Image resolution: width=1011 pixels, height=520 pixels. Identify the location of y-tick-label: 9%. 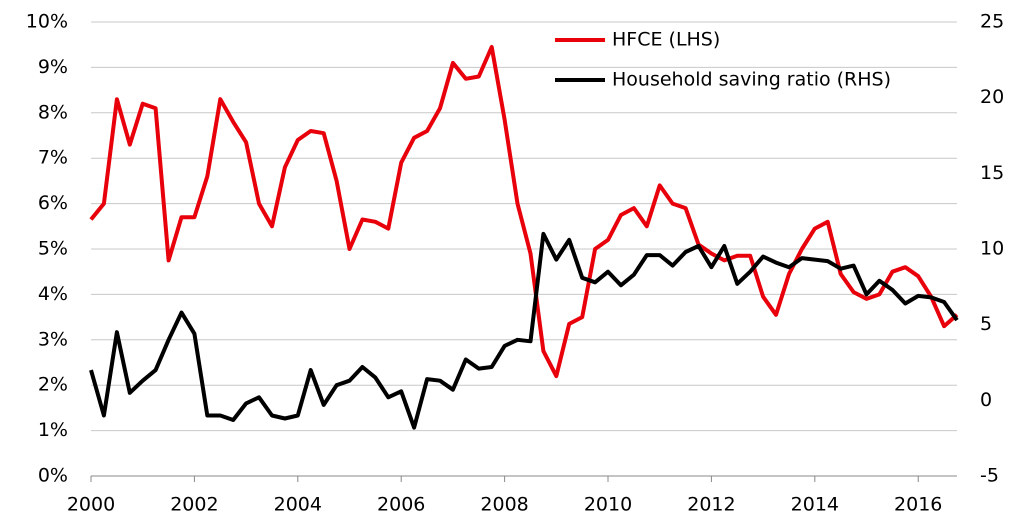
(53, 67).